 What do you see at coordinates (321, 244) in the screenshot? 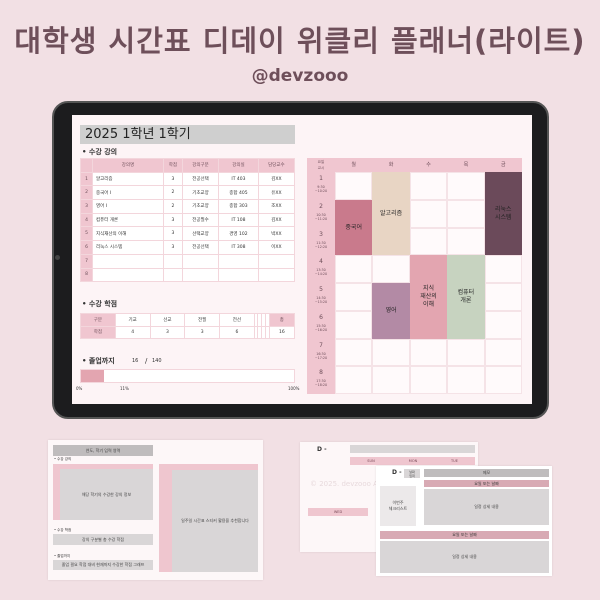
I see `period-time: 11:30 ~12:20` at bounding box center [321, 244].